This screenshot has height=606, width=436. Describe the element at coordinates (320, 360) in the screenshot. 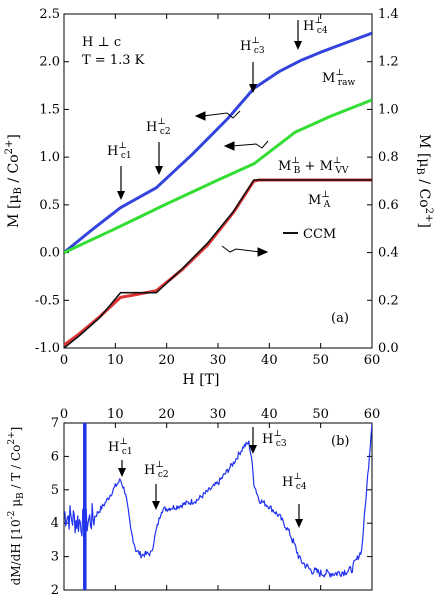

I see `x-tick-label-a: 50` at that location.